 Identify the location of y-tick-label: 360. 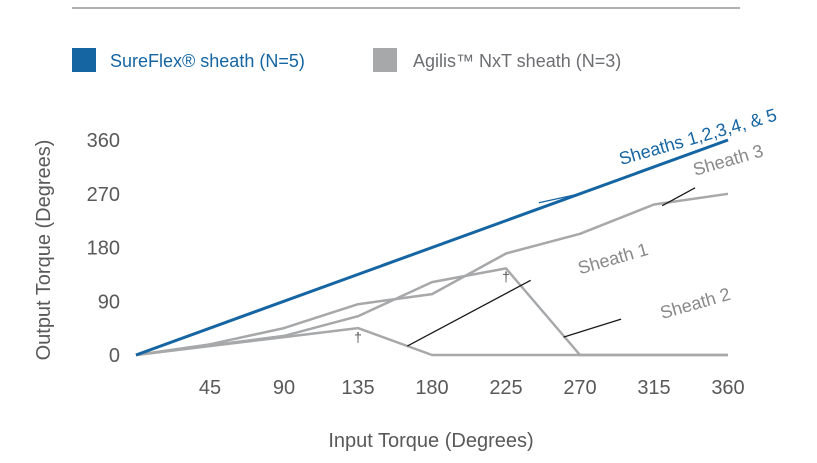
(103, 141).